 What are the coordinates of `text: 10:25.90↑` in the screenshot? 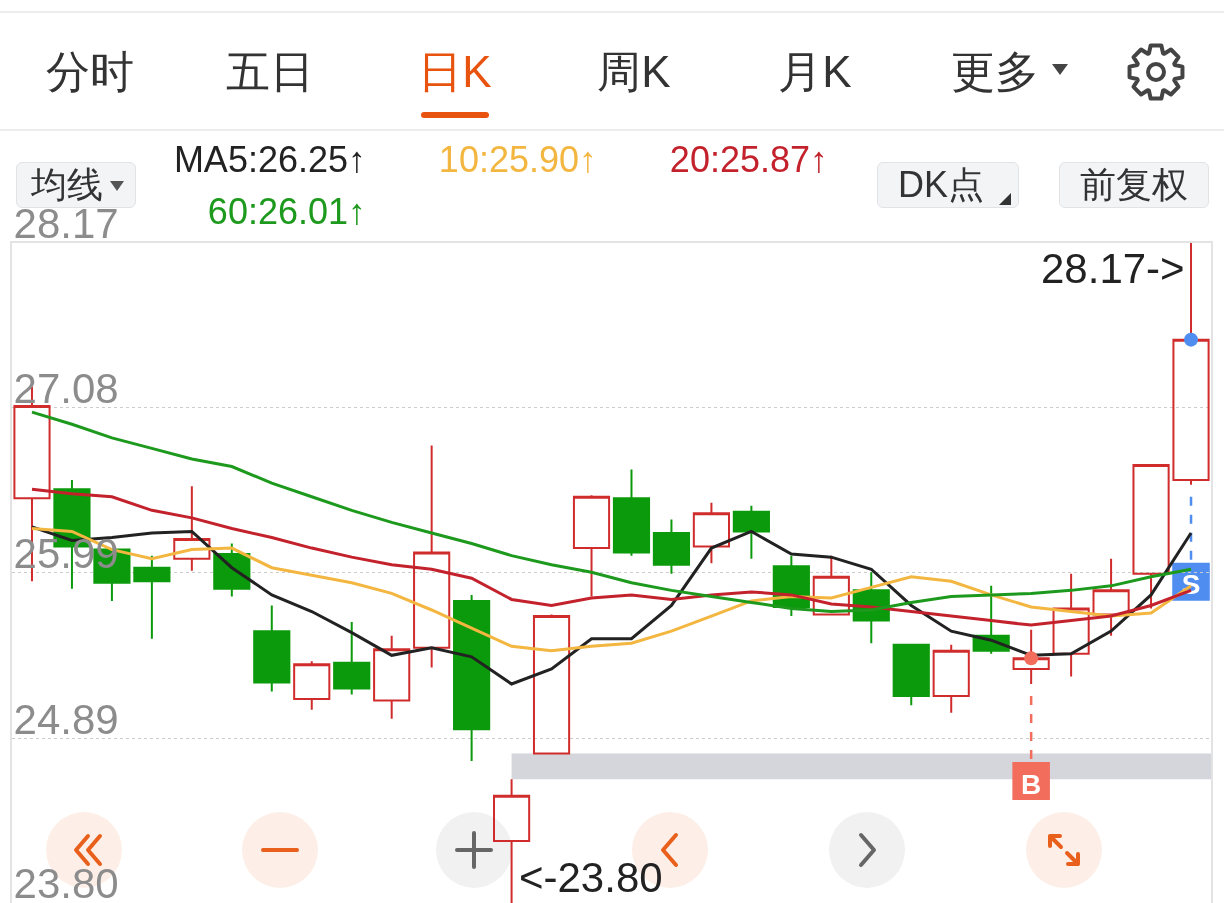 It's located at (517, 160).